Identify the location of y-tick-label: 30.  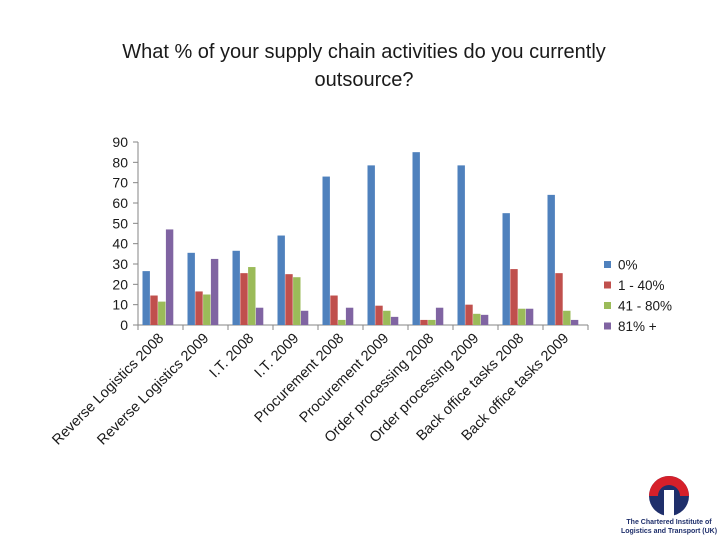
(120, 264).